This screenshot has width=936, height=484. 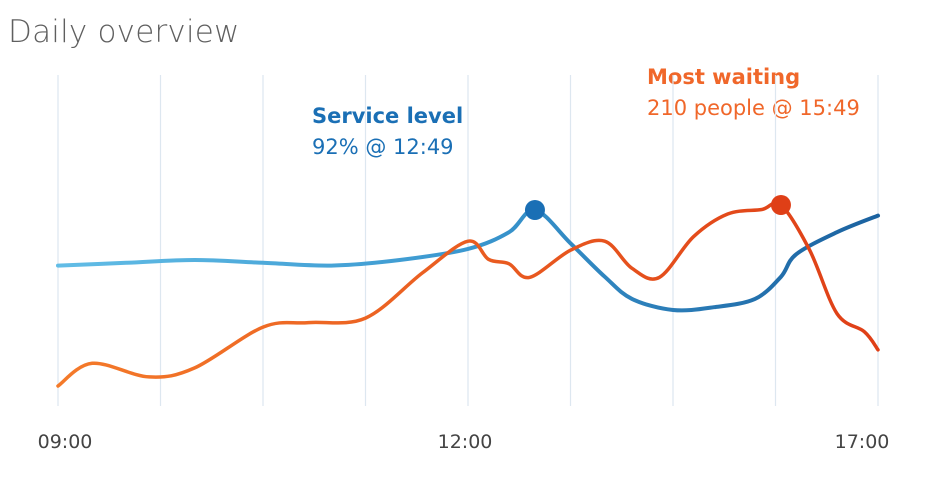 What do you see at coordinates (387, 132) in the screenshot?
I see `service-level-annotation: Service level 92% @ 12:49` at bounding box center [387, 132].